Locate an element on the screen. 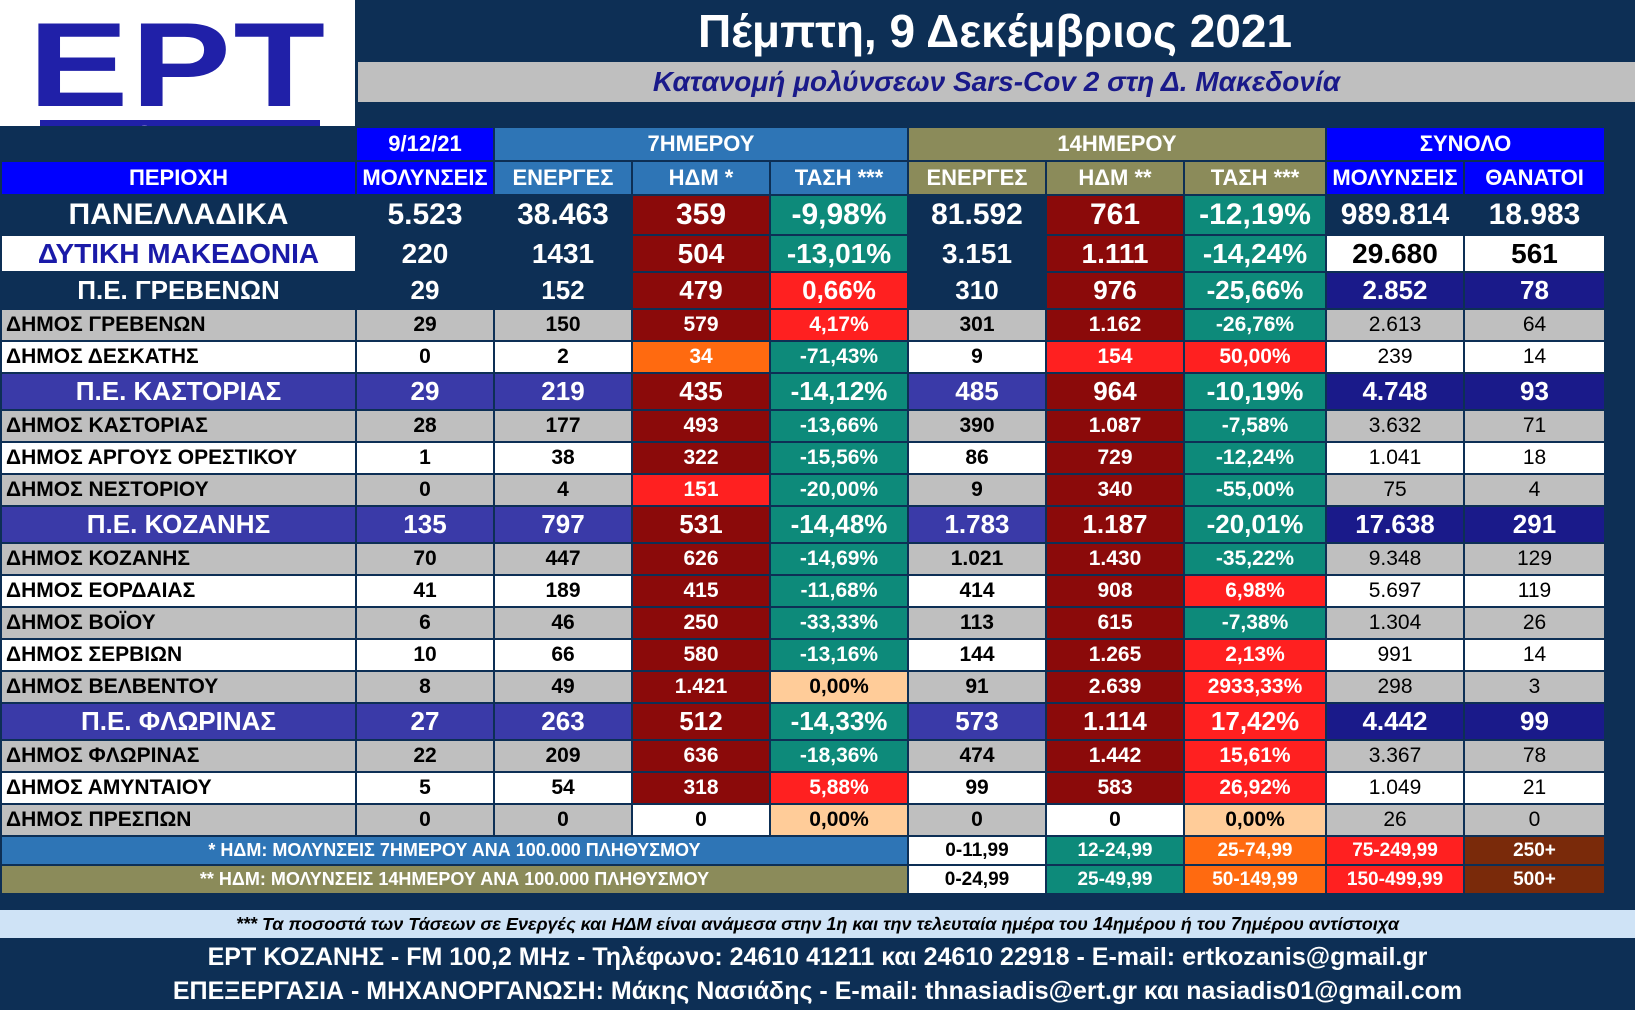  trend14-cell: 26,92% is located at coordinates (1255, 788).